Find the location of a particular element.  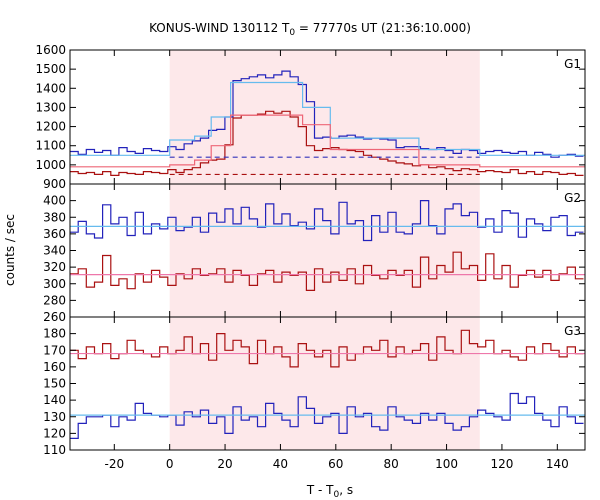

y-tick-label: 1000 is located at coordinates (50, 165).